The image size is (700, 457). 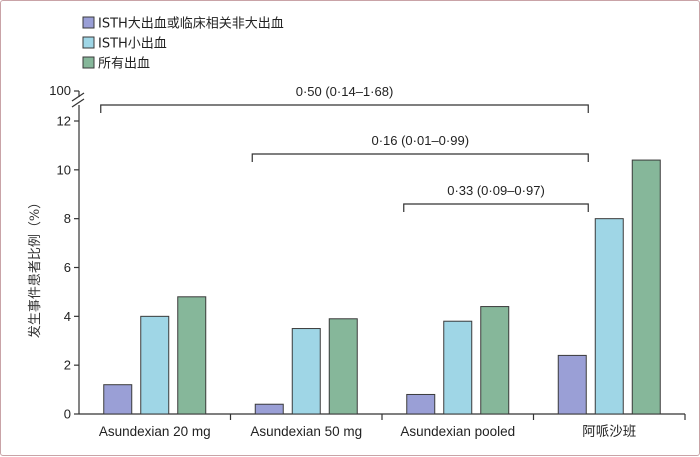 What do you see at coordinates (67, 365) in the screenshot?
I see `y-tick-label: 2` at bounding box center [67, 365].